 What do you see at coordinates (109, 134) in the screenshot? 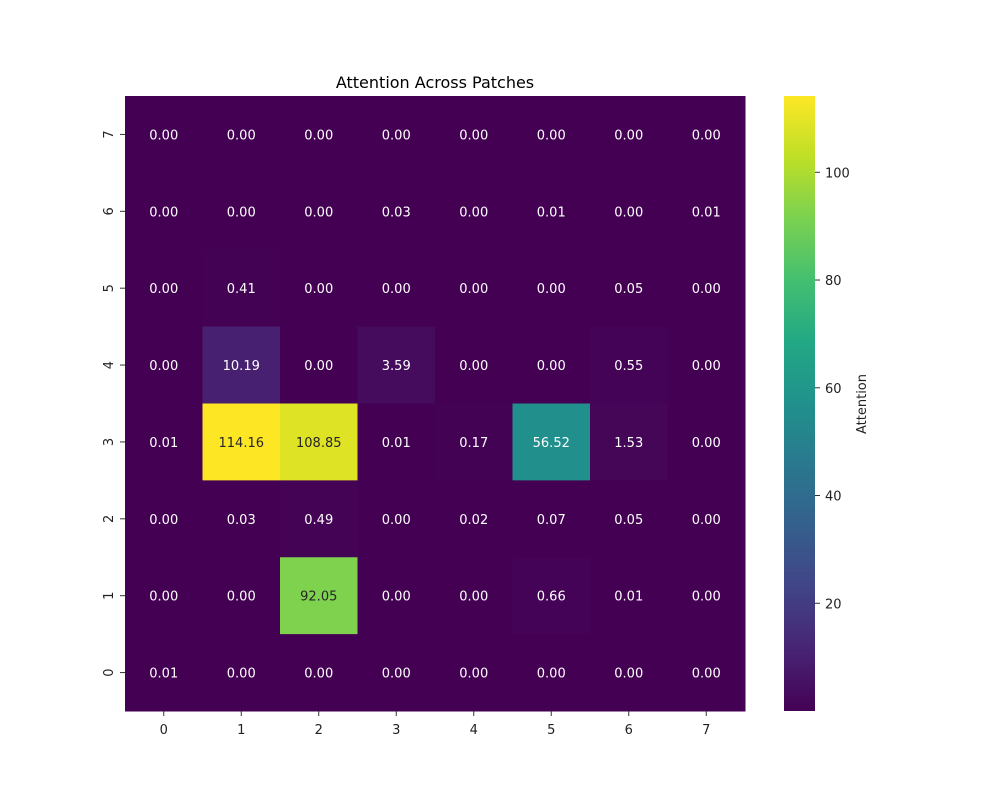
I see `y-tick-label: 7` at bounding box center [109, 134].